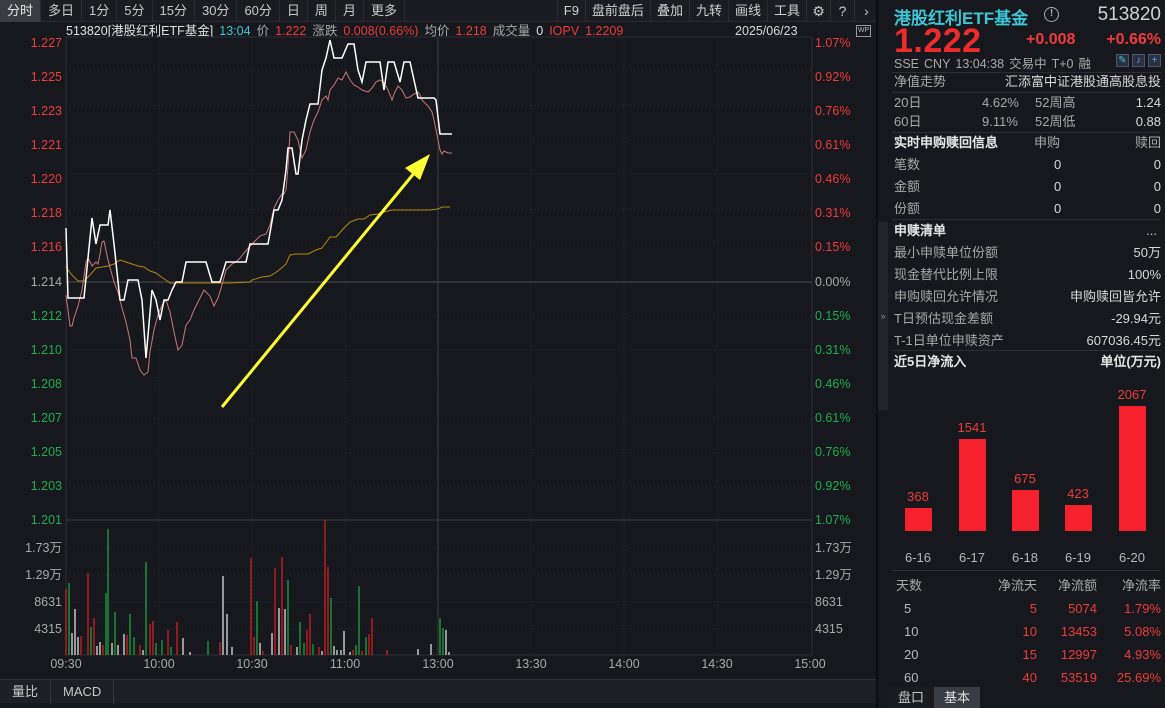 The image size is (1165, 708). I want to click on list-row: 现金替代比例上限 100%, so click(1027, 274).